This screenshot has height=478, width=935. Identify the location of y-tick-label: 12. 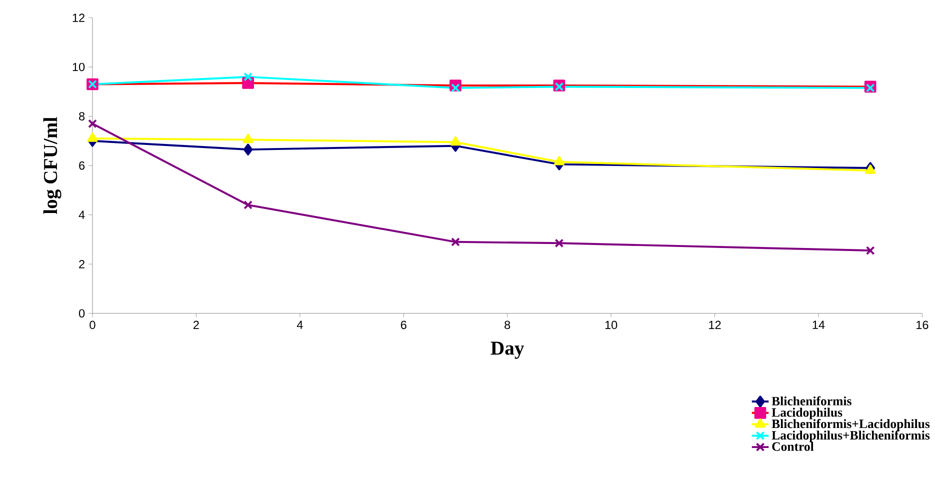
(78, 18).